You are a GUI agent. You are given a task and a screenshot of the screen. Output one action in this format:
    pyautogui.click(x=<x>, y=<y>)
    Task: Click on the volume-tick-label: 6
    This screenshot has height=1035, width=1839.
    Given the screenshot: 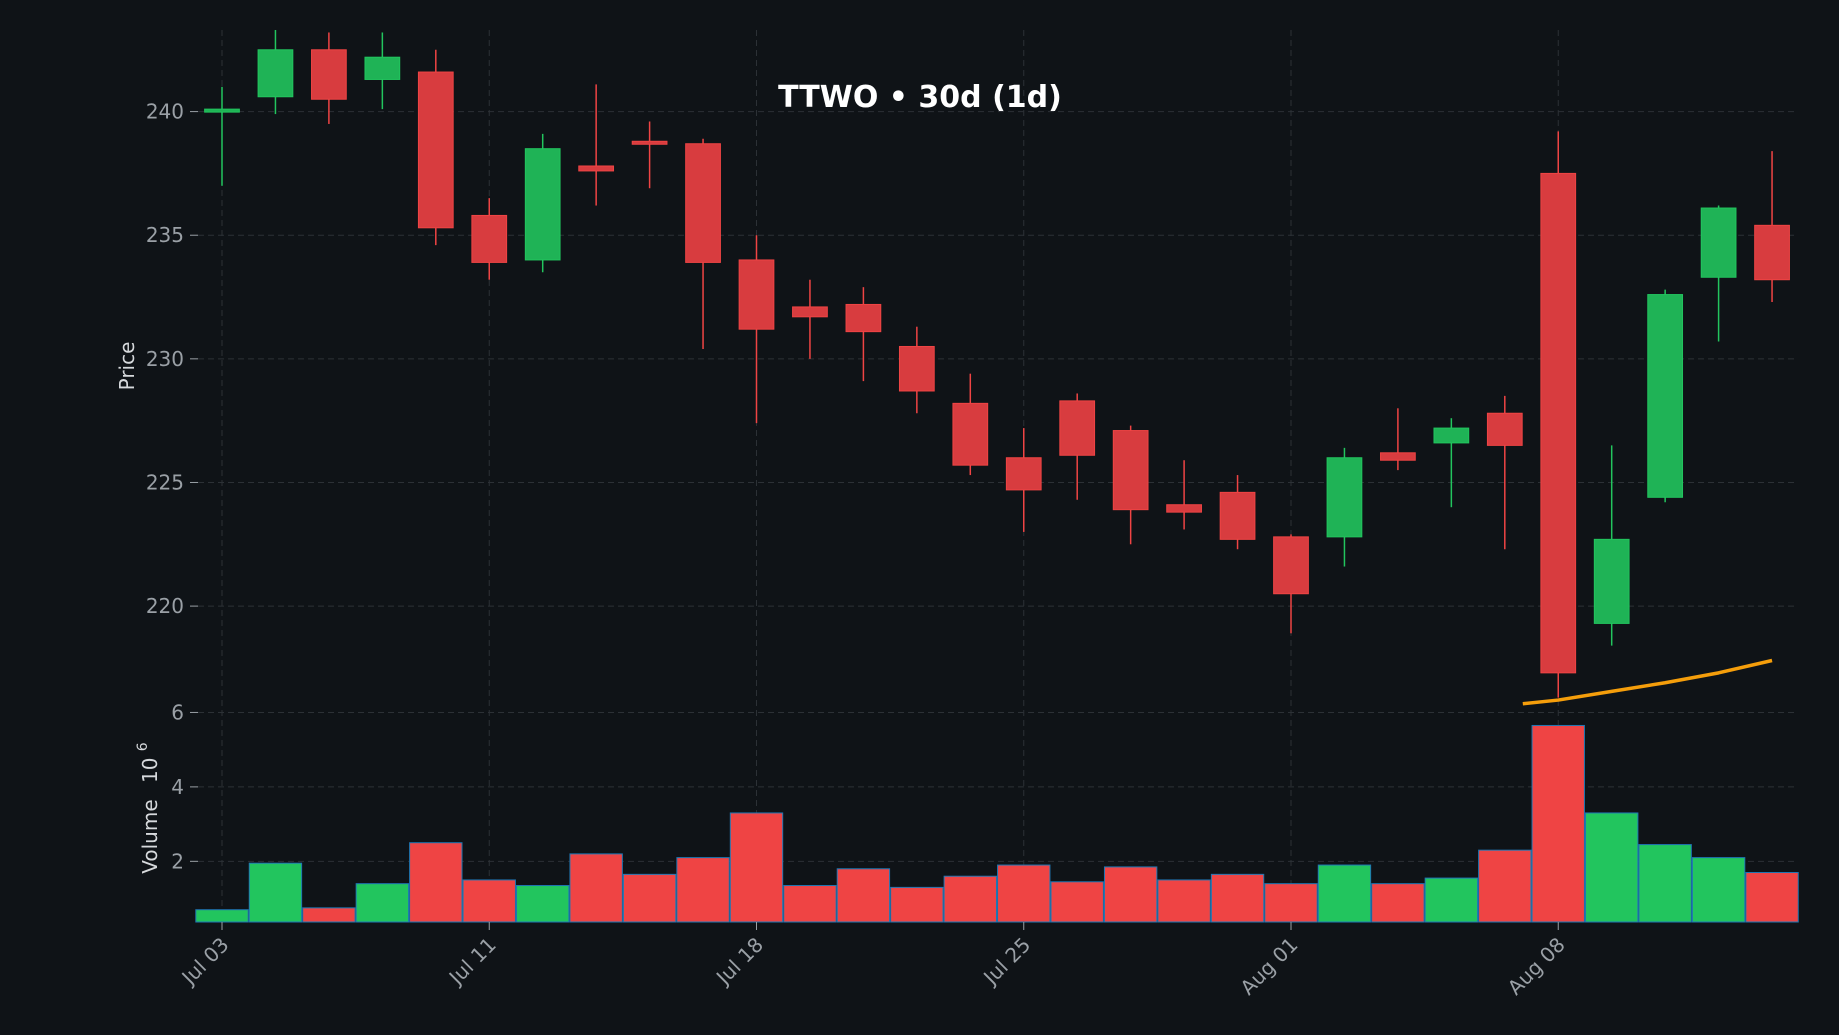 What is the action you would take?
    pyautogui.click(x=177, y=712)
    